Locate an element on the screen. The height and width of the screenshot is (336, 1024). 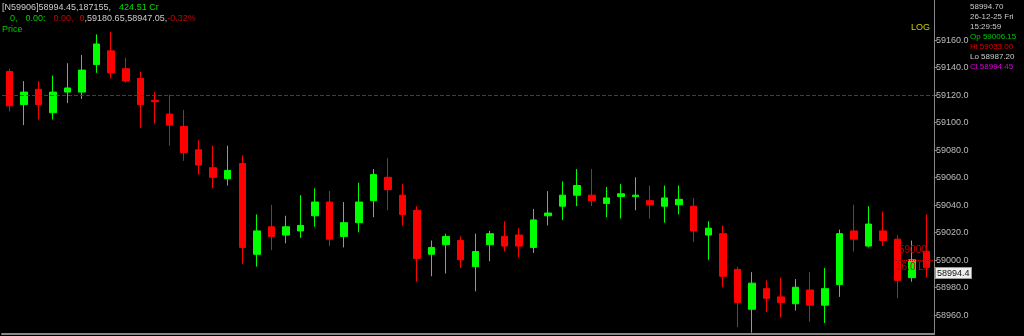
text: 58994.70 is located at coordinates (987, 7).